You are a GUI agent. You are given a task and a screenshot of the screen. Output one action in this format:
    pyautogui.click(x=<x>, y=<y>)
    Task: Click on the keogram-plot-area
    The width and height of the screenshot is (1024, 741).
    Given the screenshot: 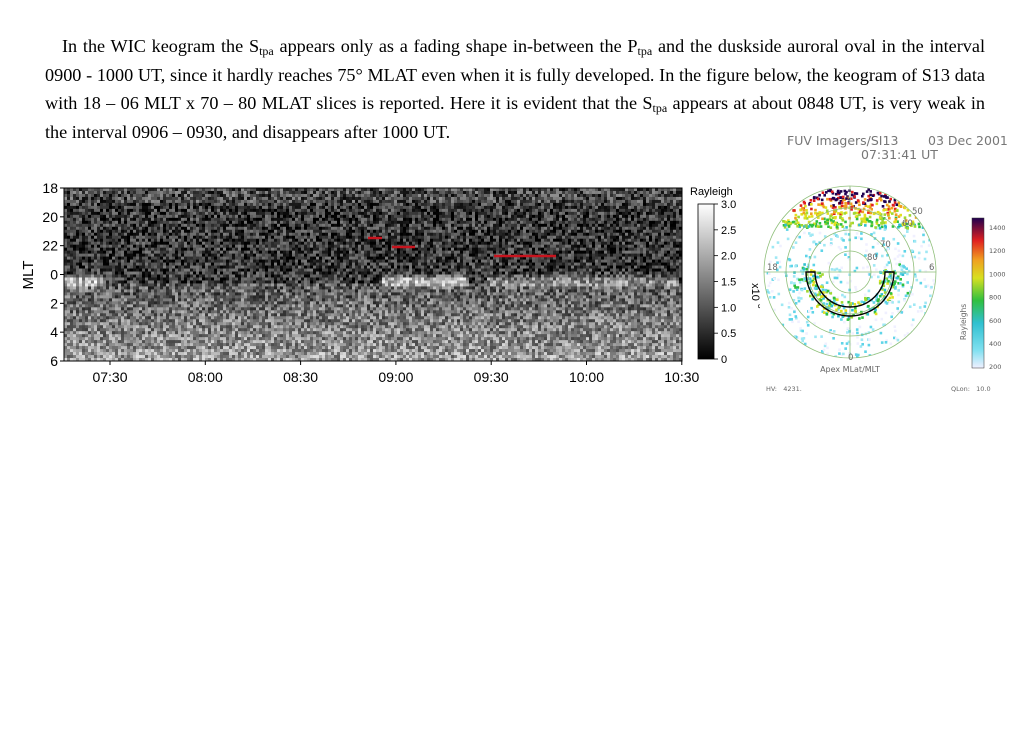 What is the action you would take?
    pyautogui.click(x=373, y=274)
    